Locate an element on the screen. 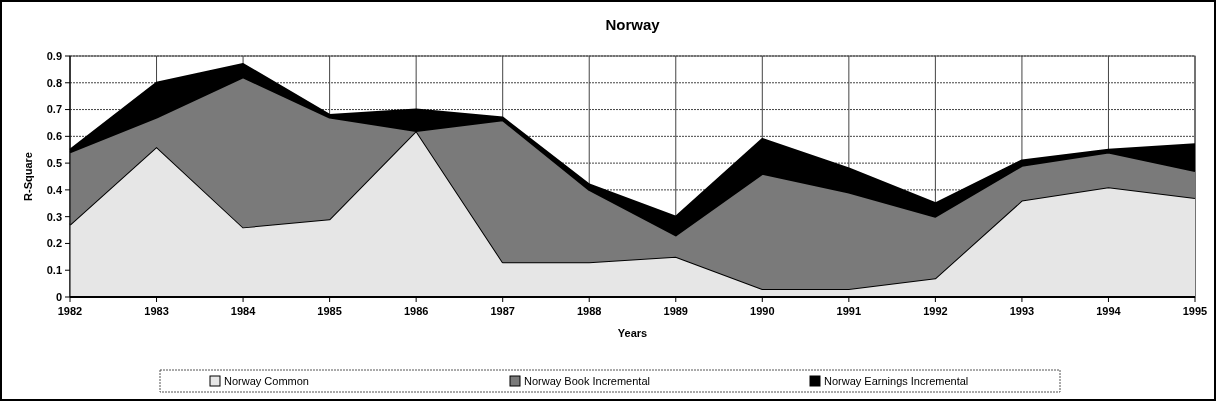 This screenshot has height=401, width=1216. x-tick-label: 1982 is located at coordinates (70, 311).